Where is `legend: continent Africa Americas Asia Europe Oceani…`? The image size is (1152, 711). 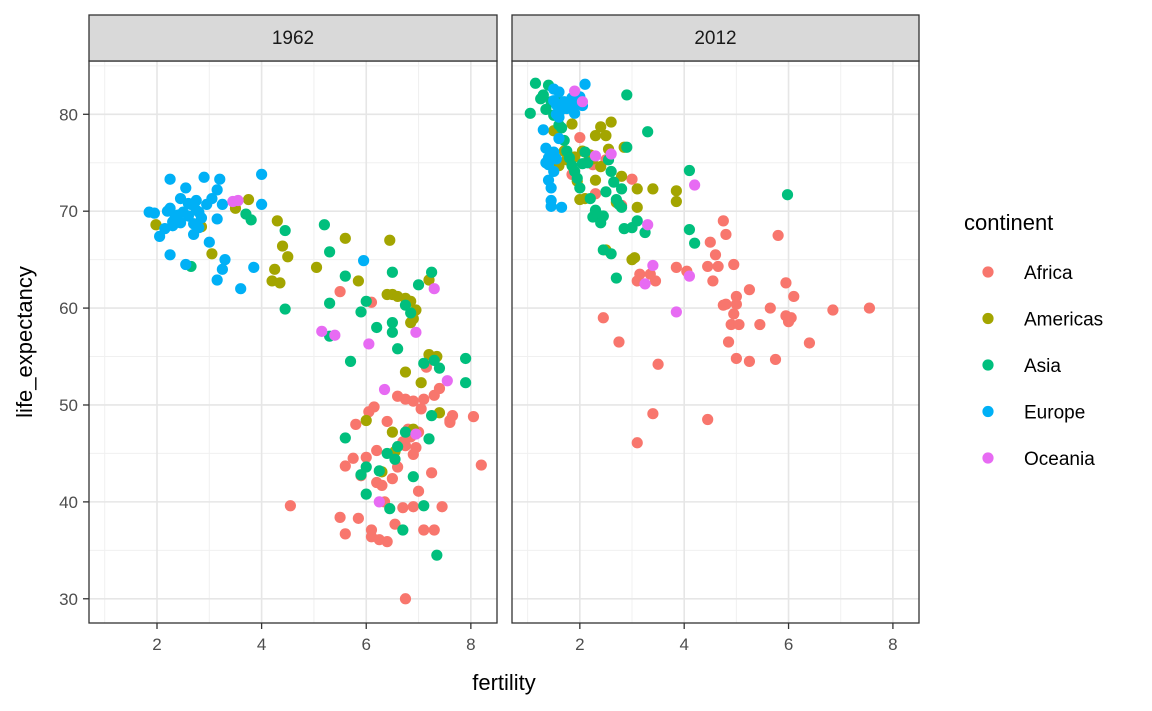
legend: continent Africa Americas Asia Europe Oceani… is located at coordinates (1033, 340).